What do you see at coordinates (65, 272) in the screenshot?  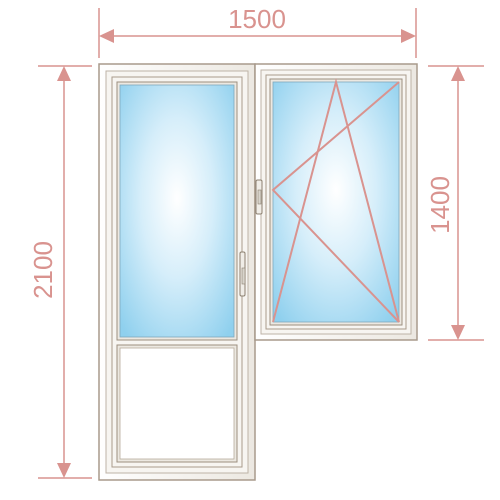 I see `dimension-left` at bounding box center [65, 272].